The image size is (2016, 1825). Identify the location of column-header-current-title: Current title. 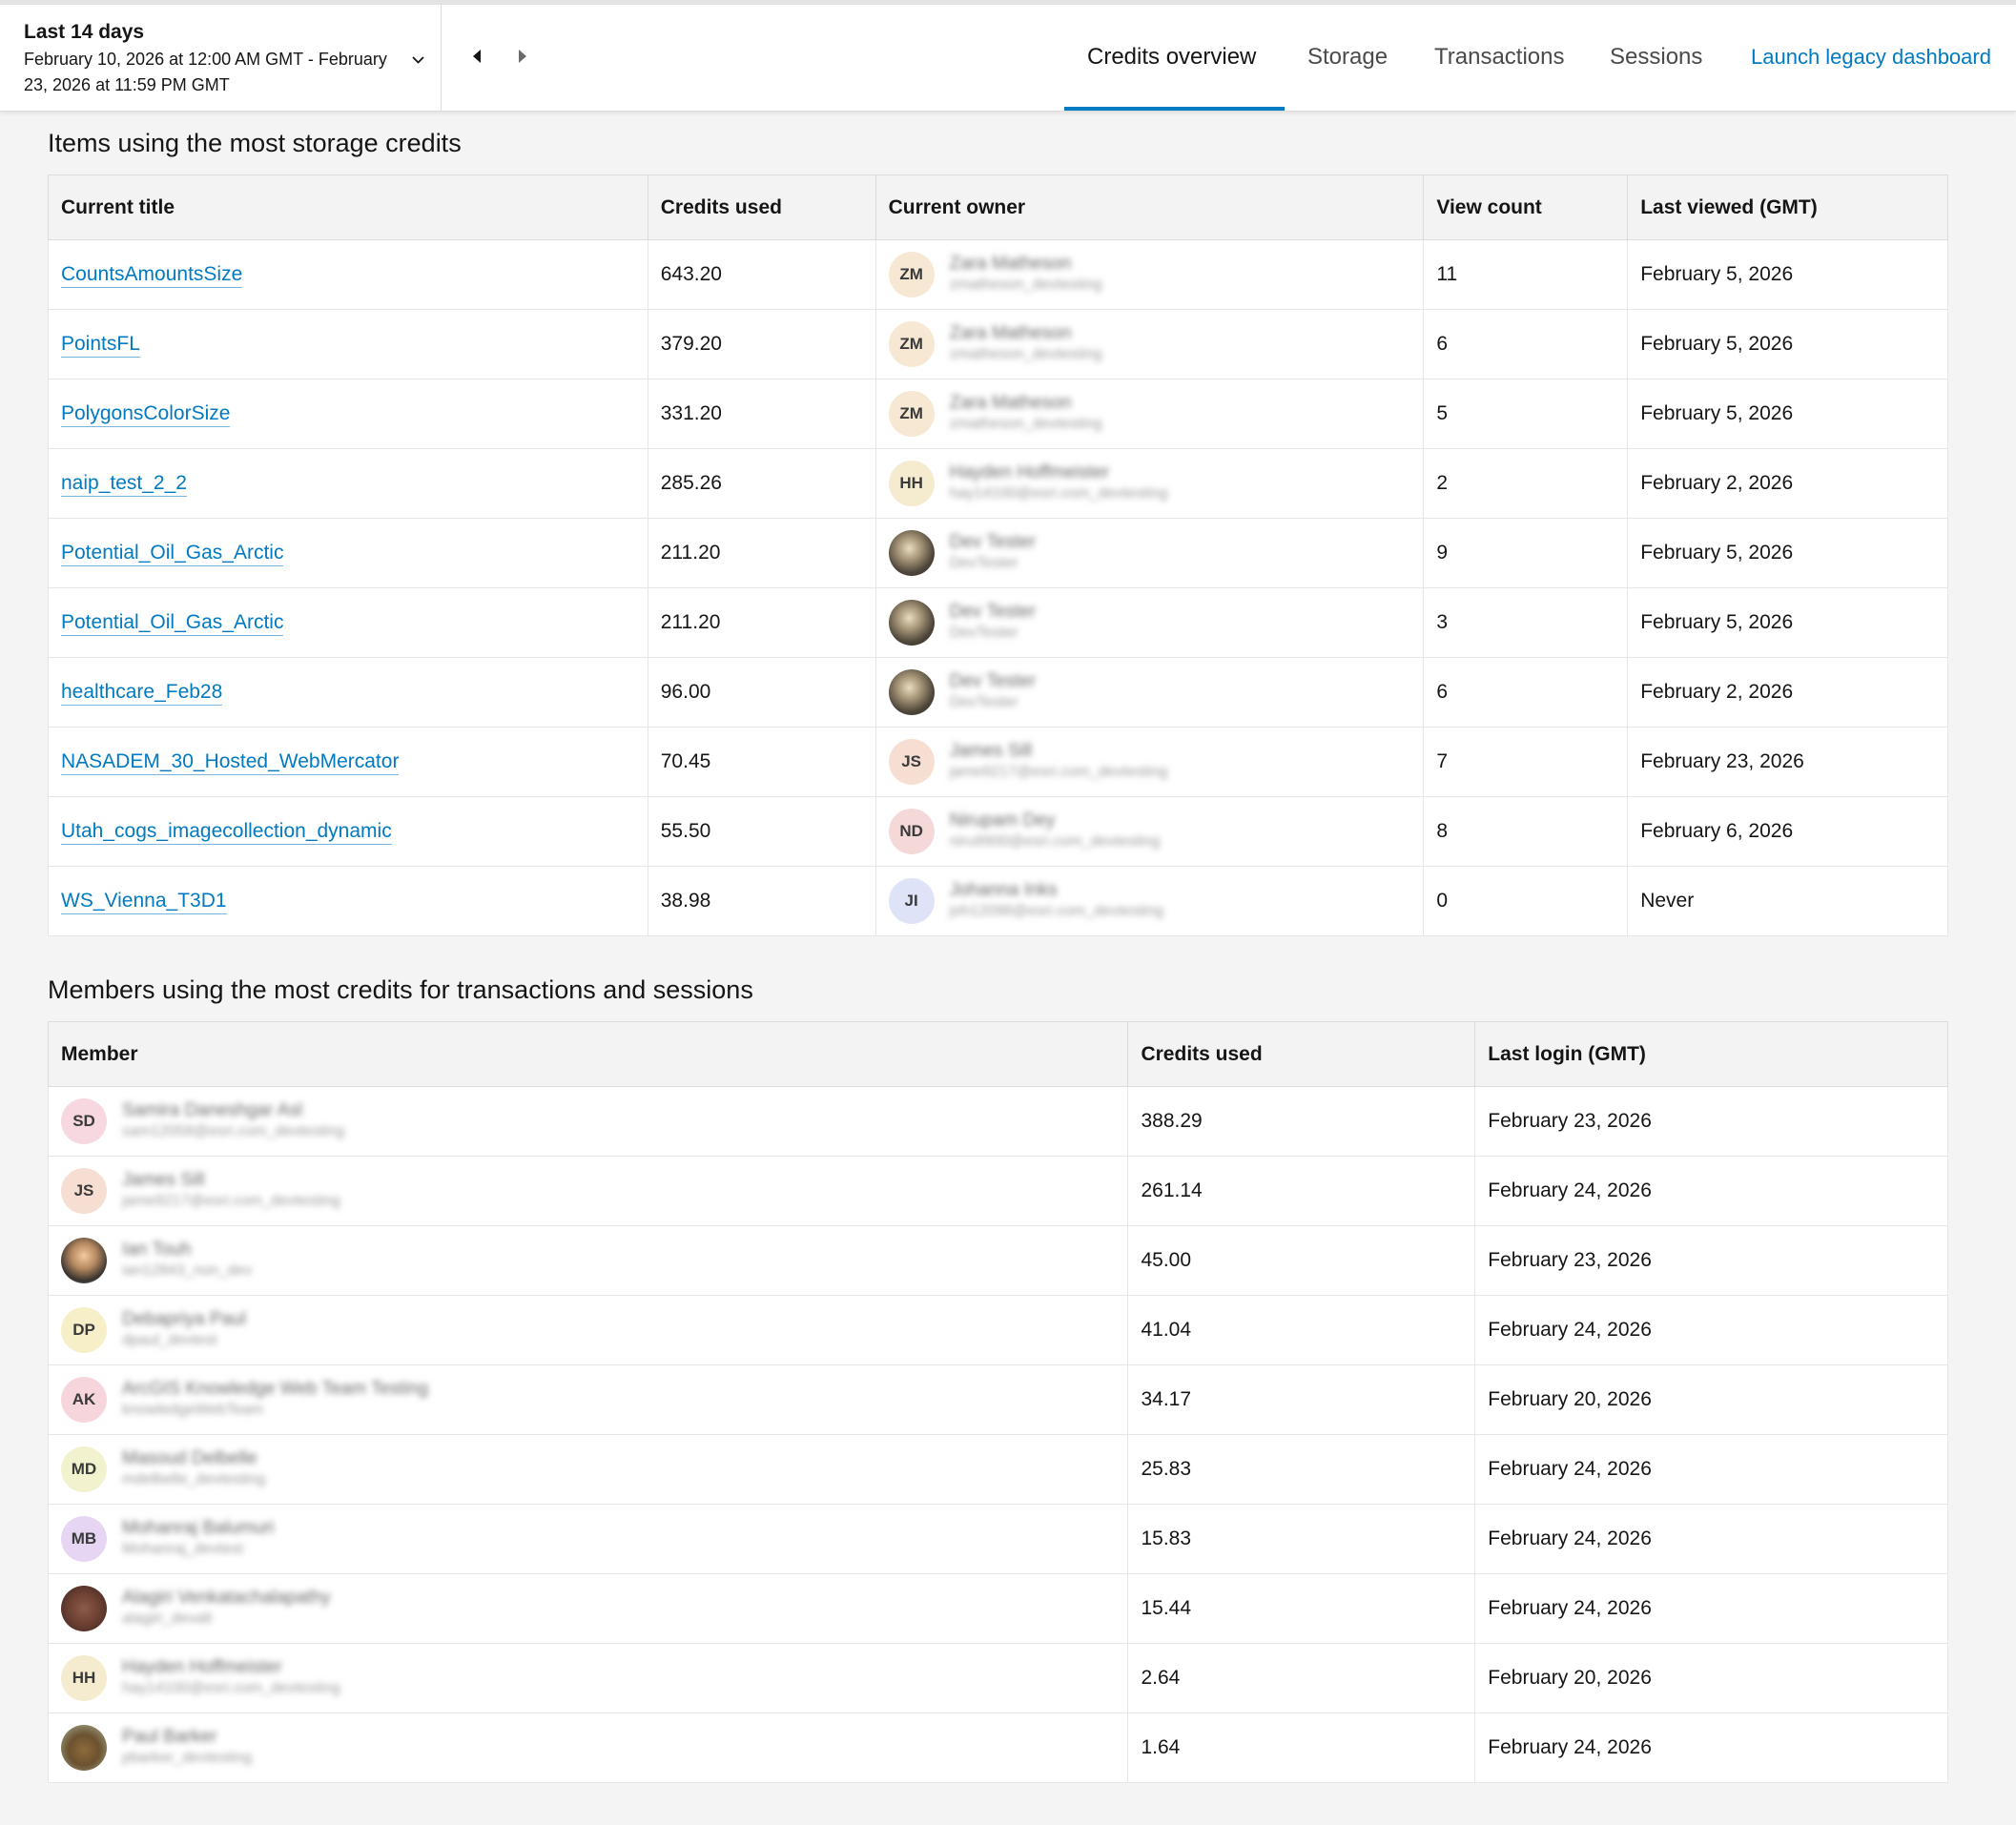
(348, 207).